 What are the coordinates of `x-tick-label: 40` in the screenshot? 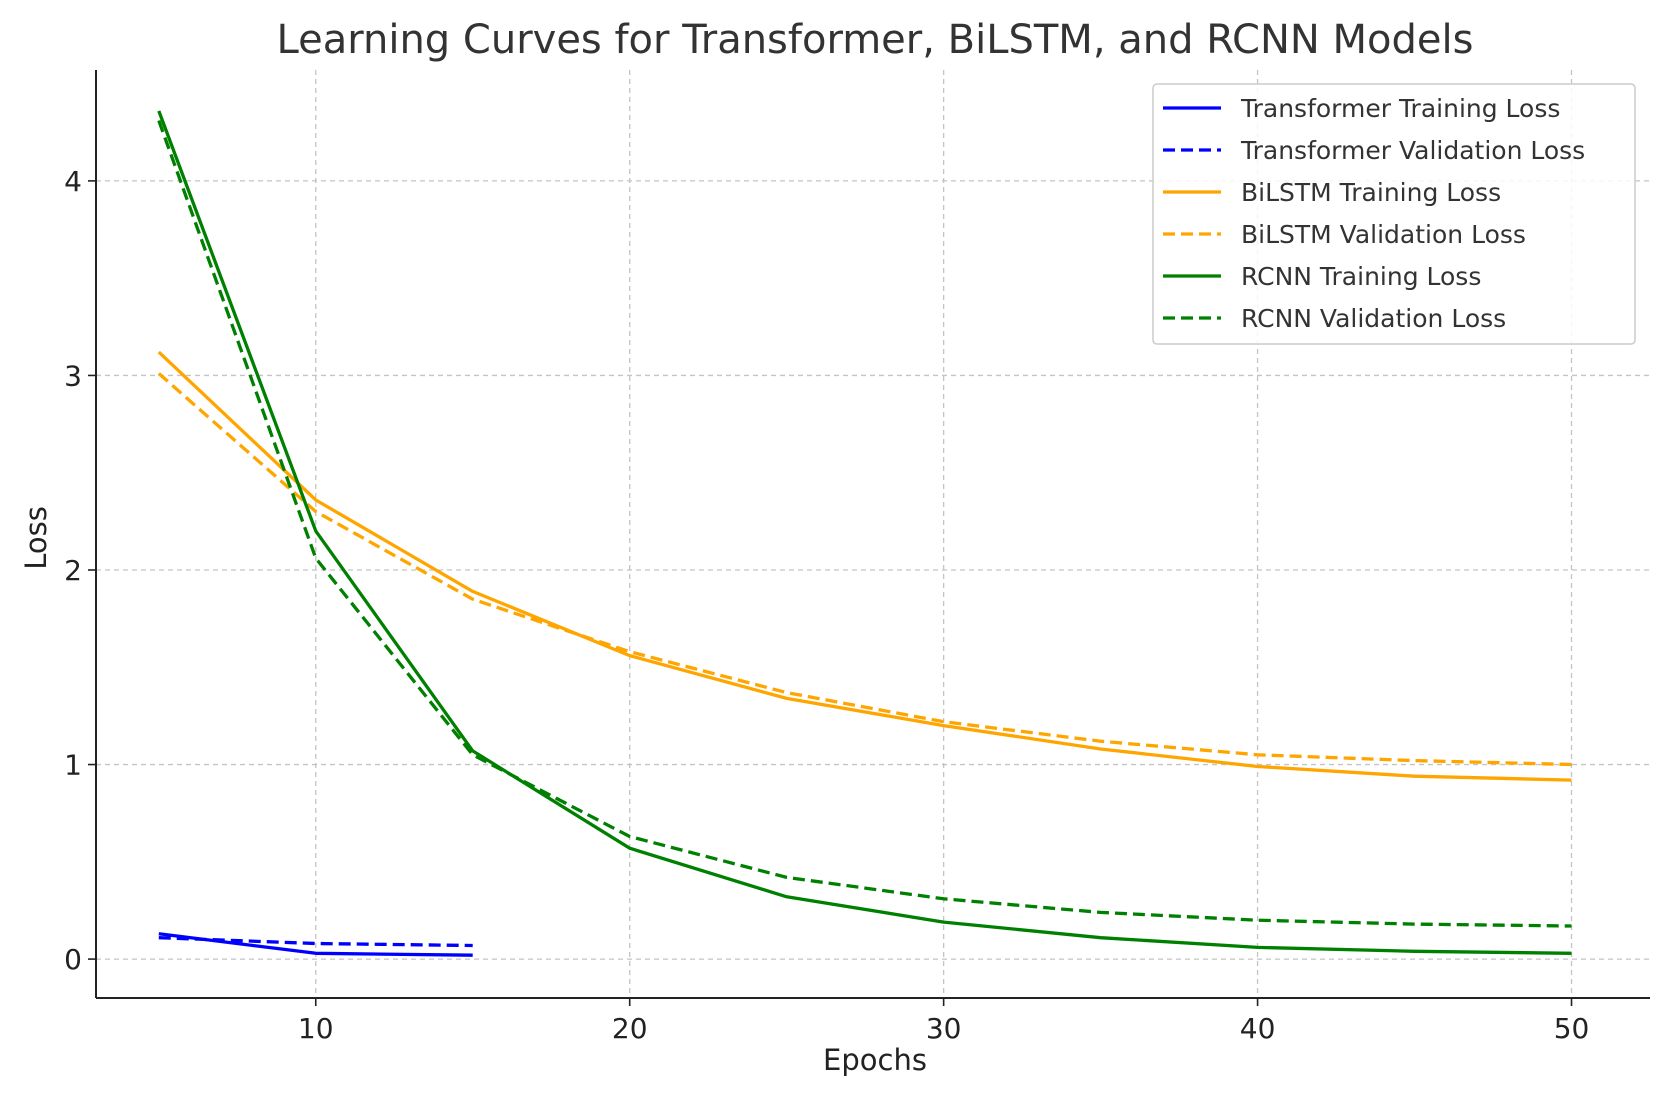 It's located at (1258, 1028).